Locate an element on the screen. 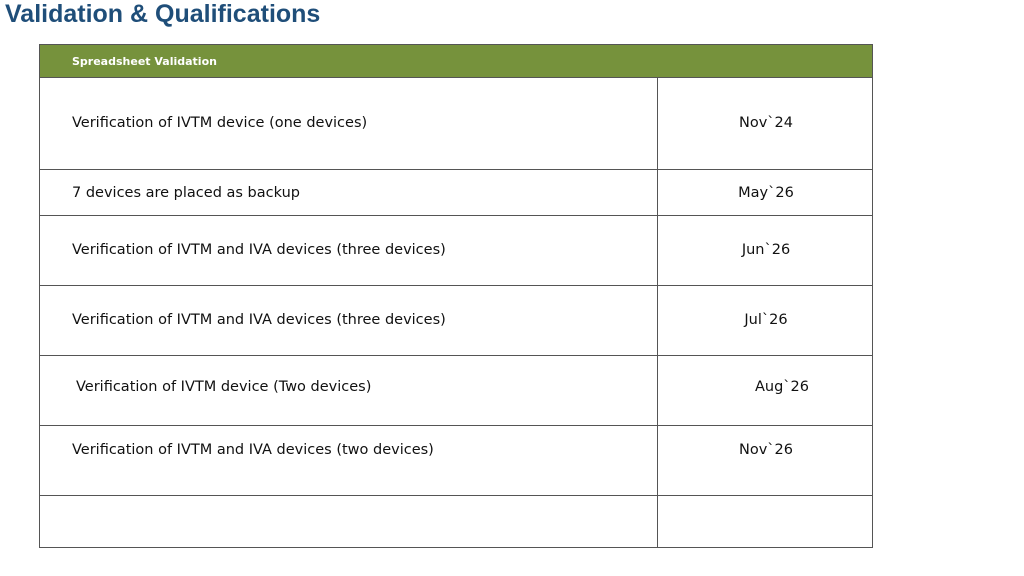  table-header: Spreadsheet Validation is located at coordinates (456, 61).